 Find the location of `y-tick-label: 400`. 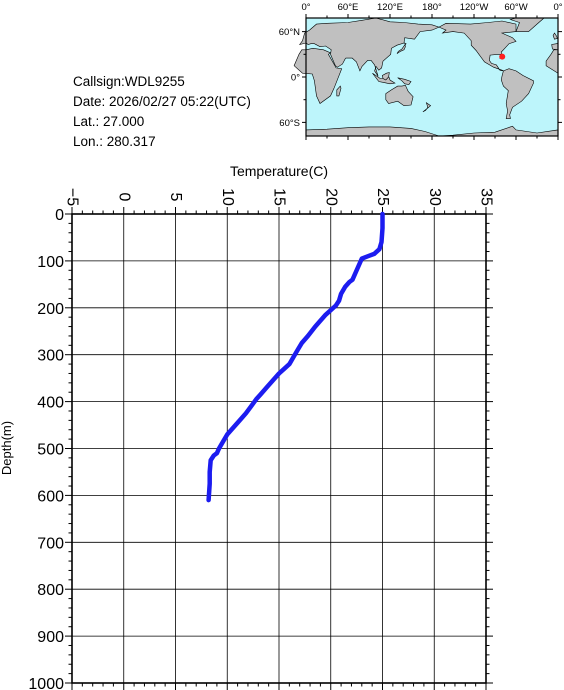

y-tick-label: 400 is located at coordinates (50, 403).